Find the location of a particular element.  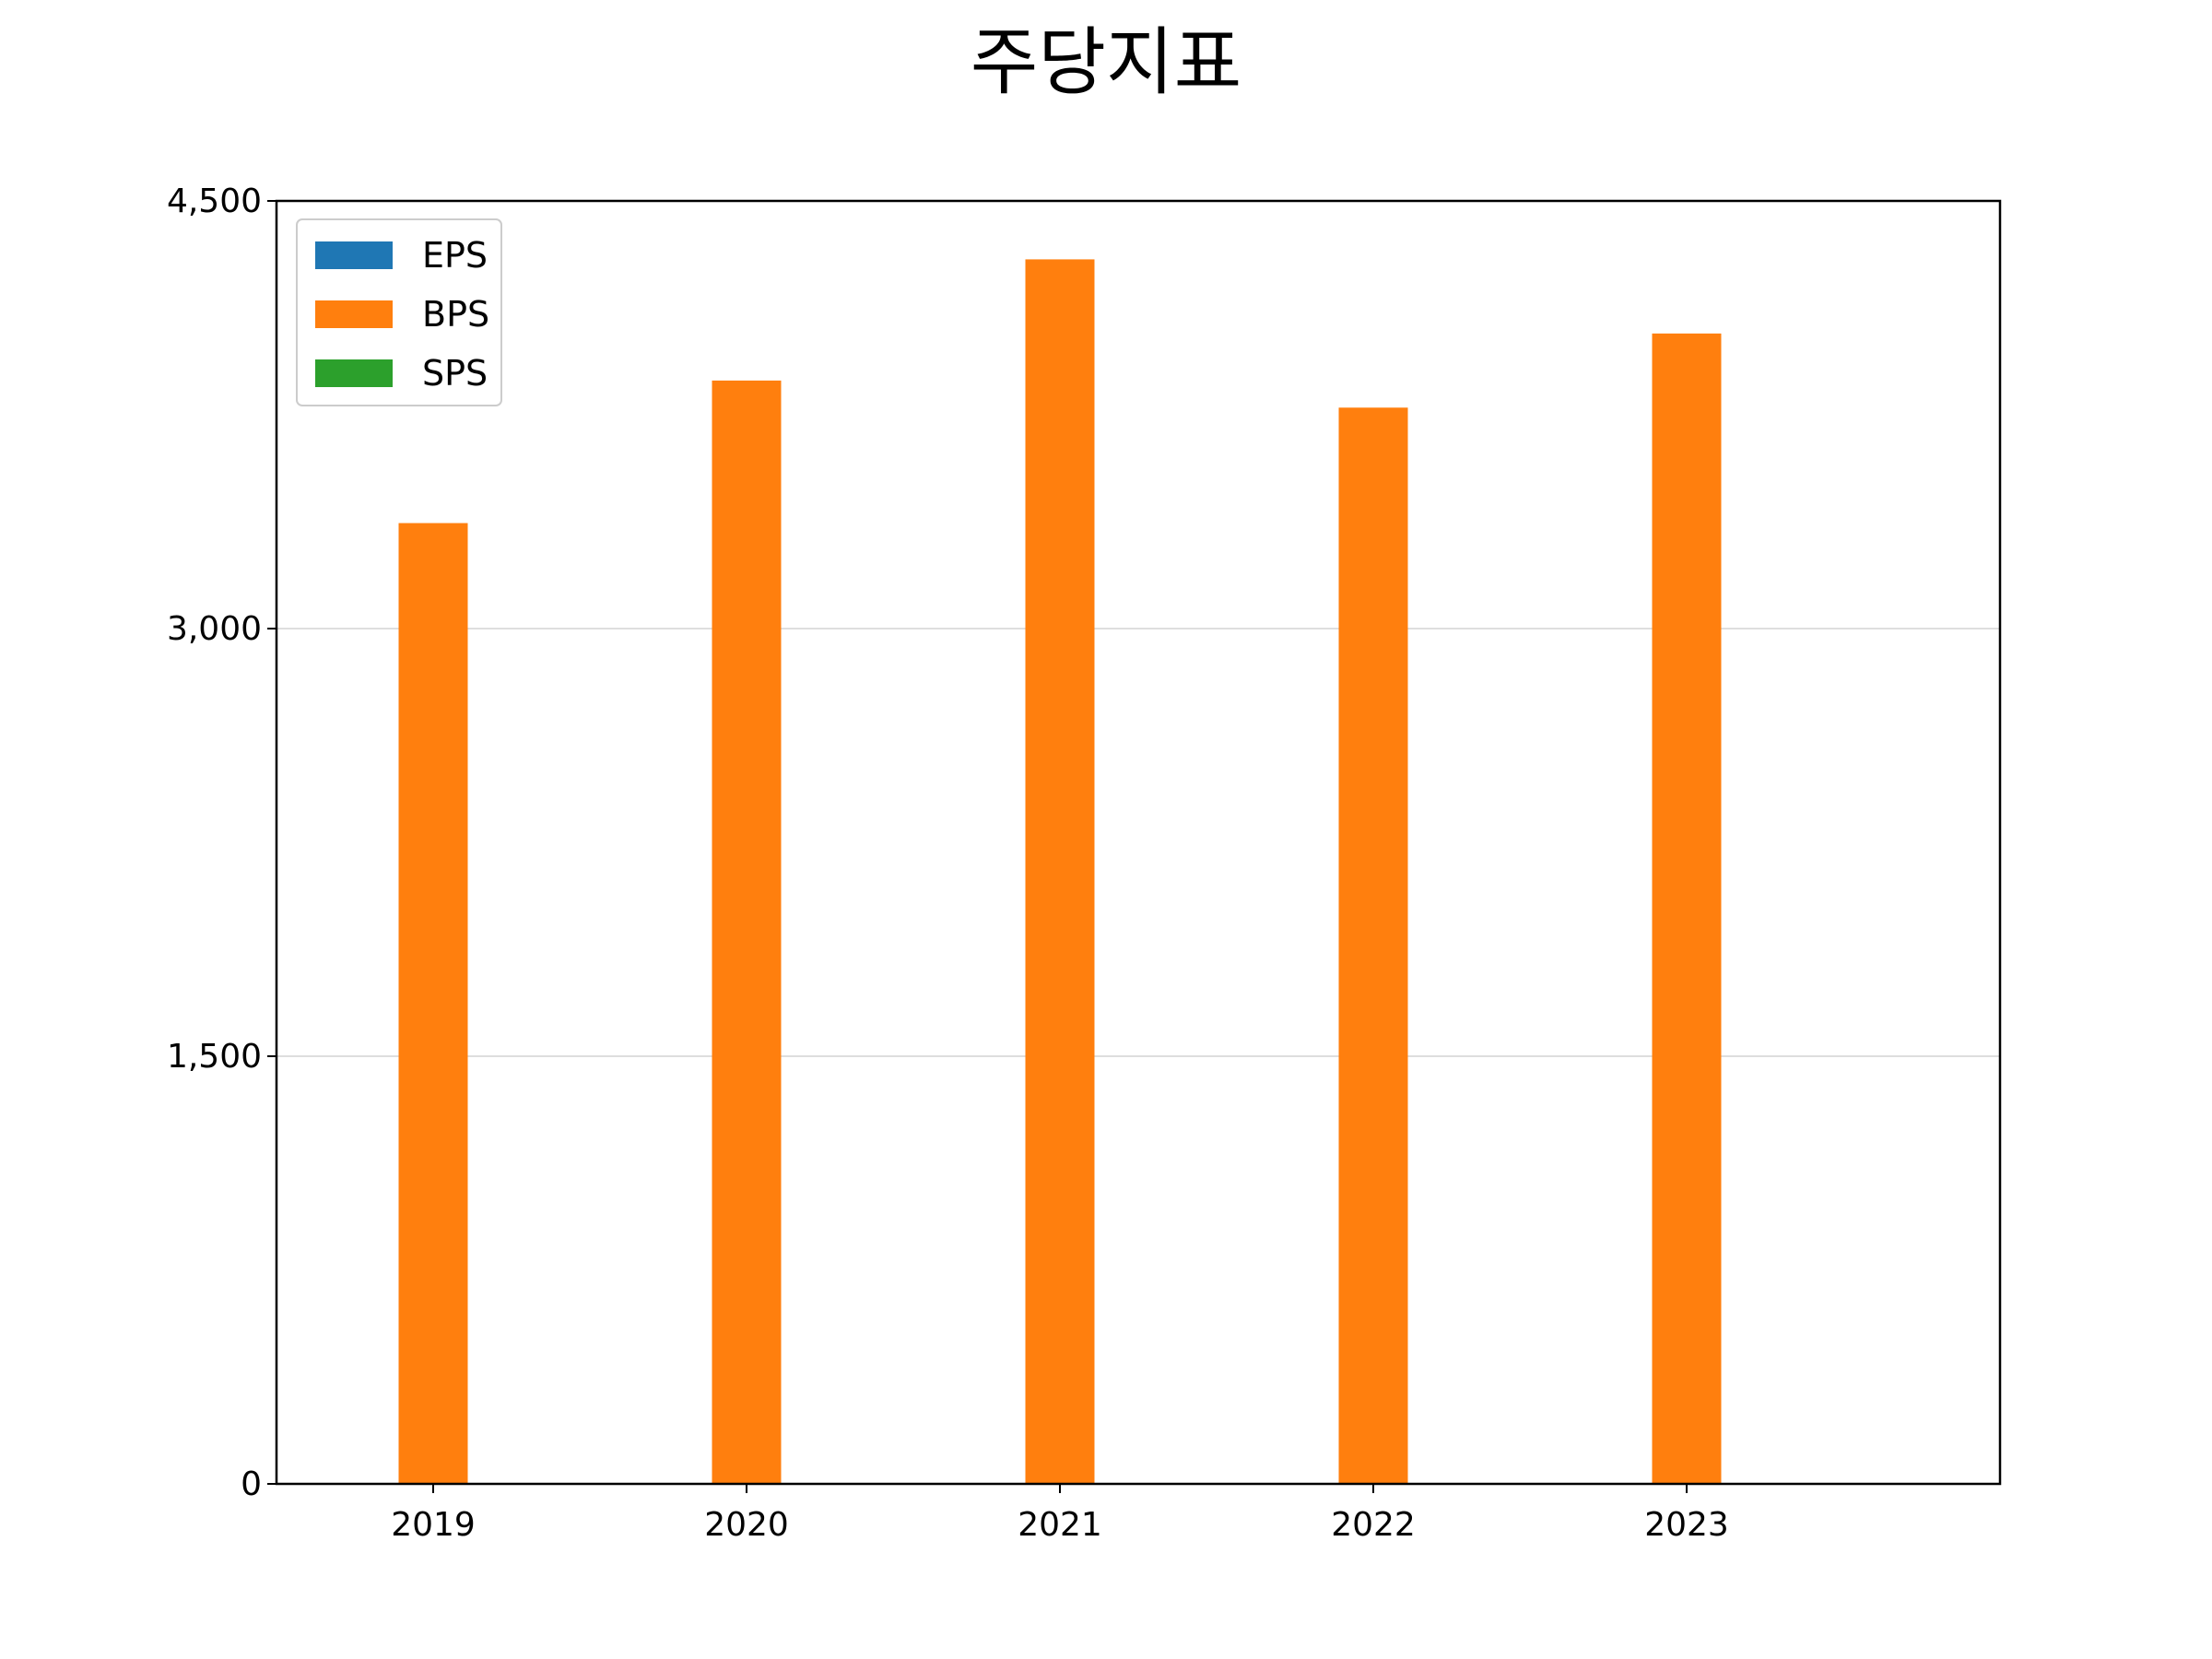

x-axis: 2019 2020 2021 2022 2023 is located at coordinates (1060, 1514).